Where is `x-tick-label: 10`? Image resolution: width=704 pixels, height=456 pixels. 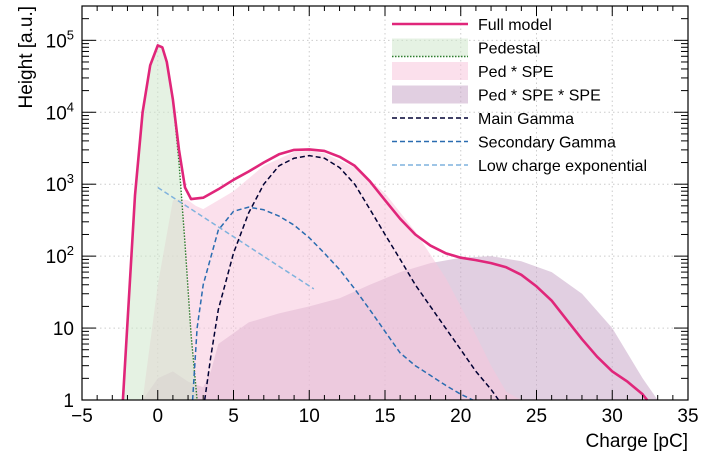 x-tick-label: 10 is located at coordinates (309, 416).